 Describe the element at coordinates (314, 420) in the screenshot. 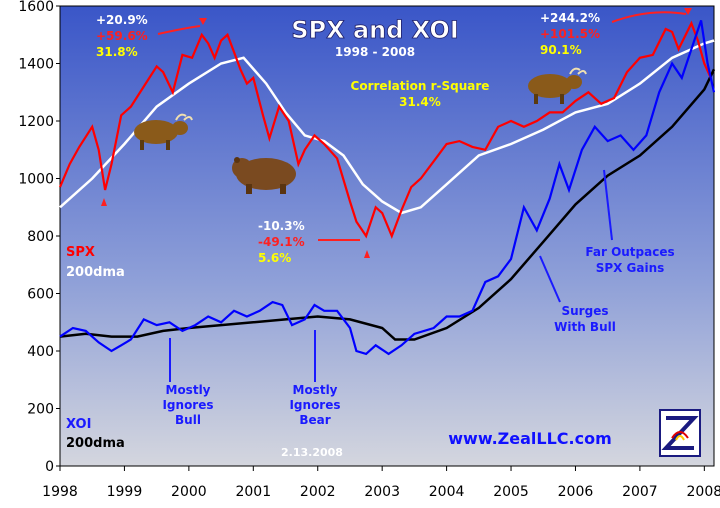

I see `note-mostly-ignores-bear-3: Bear` at that location.